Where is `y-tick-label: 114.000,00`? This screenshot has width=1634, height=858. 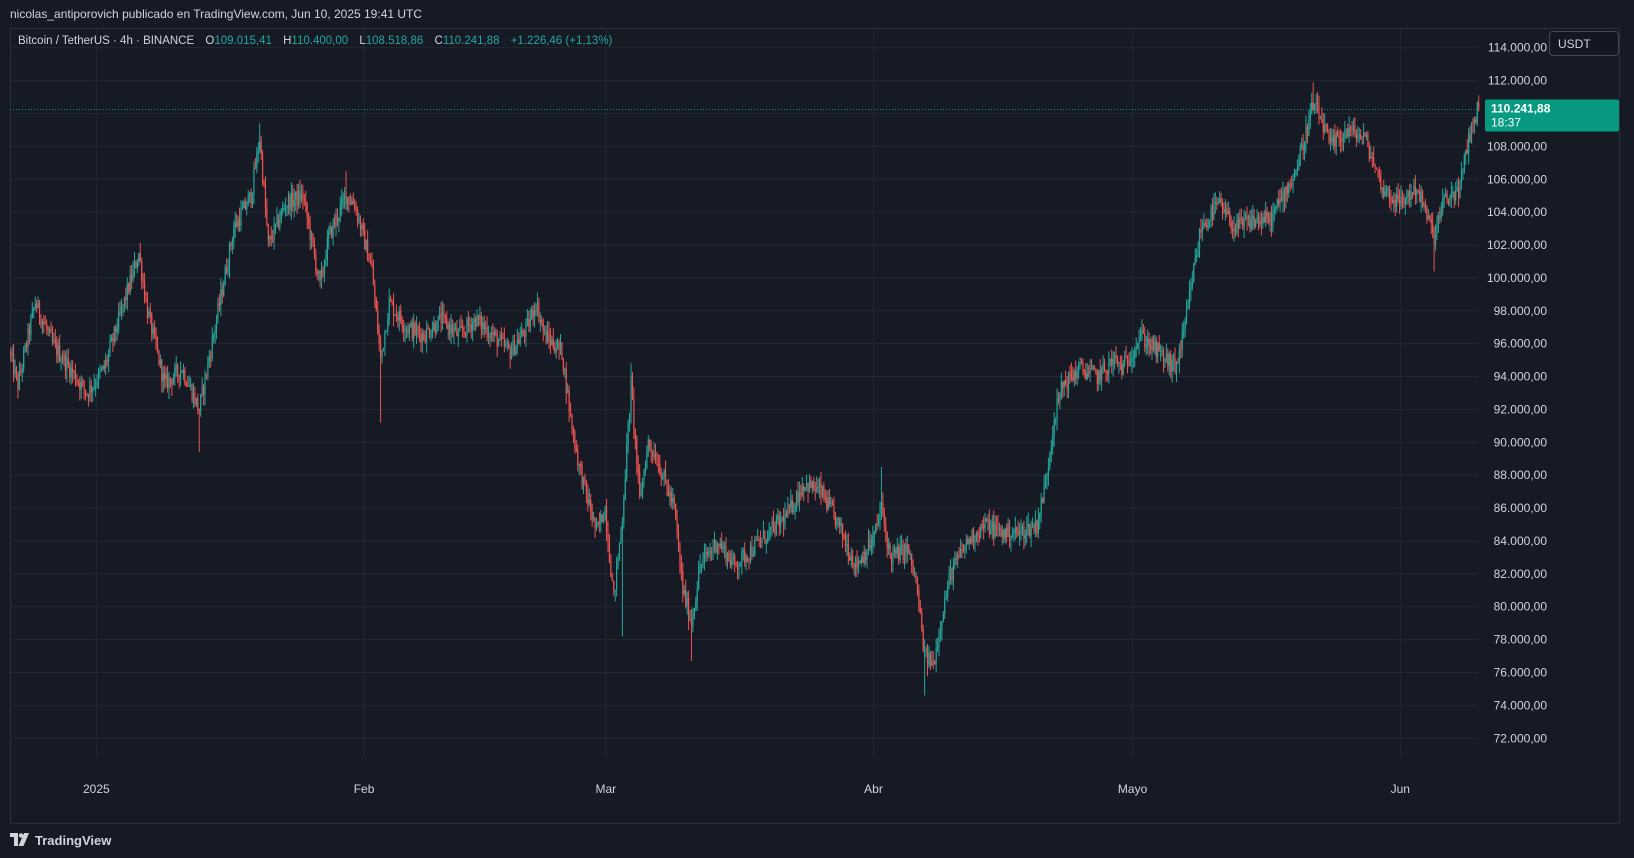 y-tick-label: 114.000,00 is located at coordinates (1517, 48).